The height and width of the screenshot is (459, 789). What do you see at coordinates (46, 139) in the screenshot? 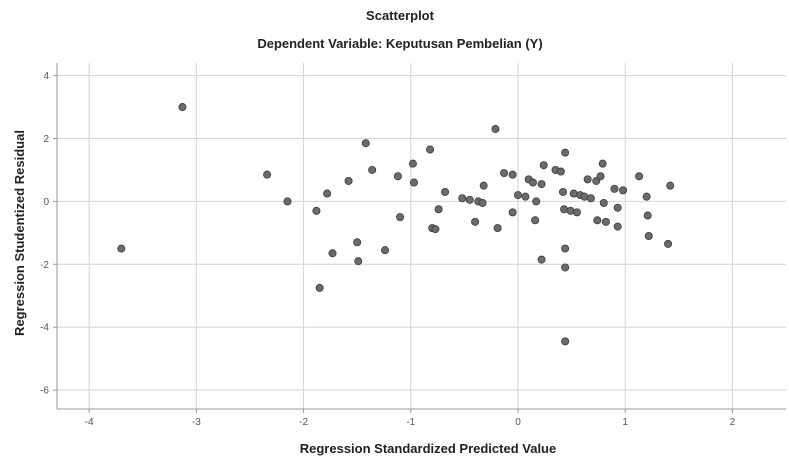
I see `y-tick-label: 2` at bounding box center [46, 139].